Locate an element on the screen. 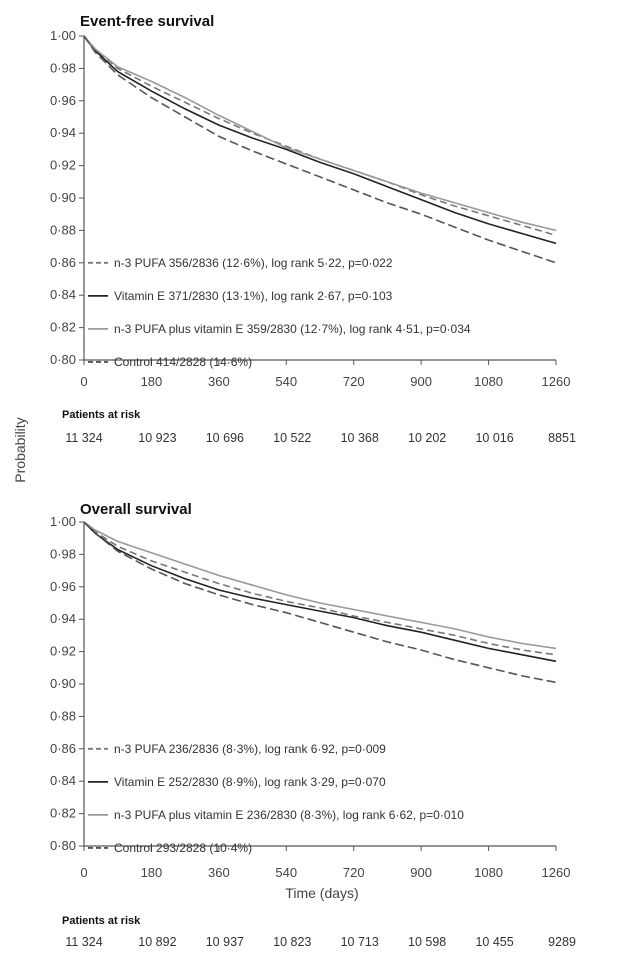 The height and width of the screenshot is (953, 621). chart-title: Overall survival is located at coordinates (136, 509).